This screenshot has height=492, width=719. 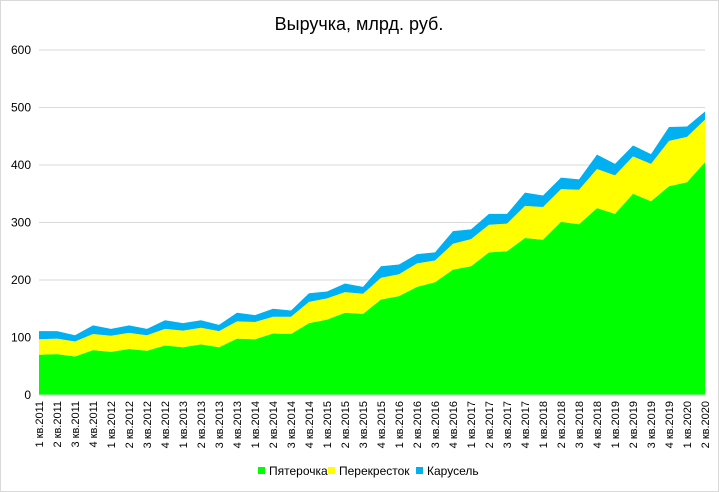 I want to click on chart-title: Выручка, млрд. руб., so click(x=359, y=24).